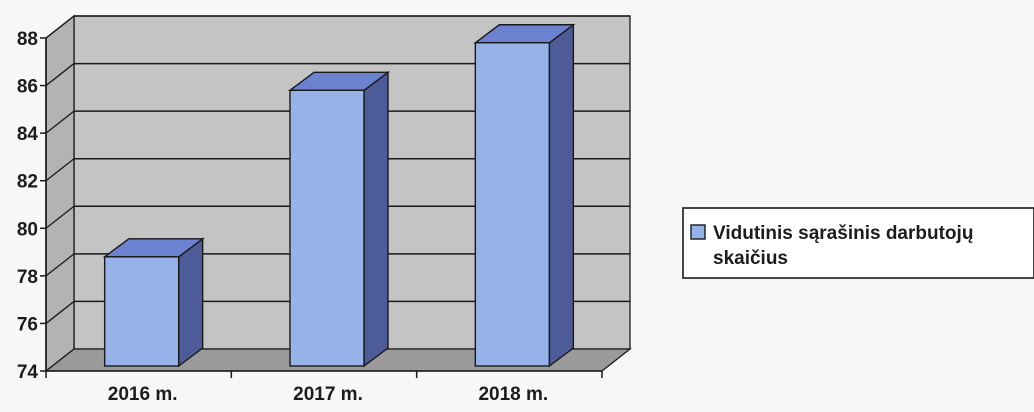  I want to click on x-category-label: 2018 m., so click(513, 394).